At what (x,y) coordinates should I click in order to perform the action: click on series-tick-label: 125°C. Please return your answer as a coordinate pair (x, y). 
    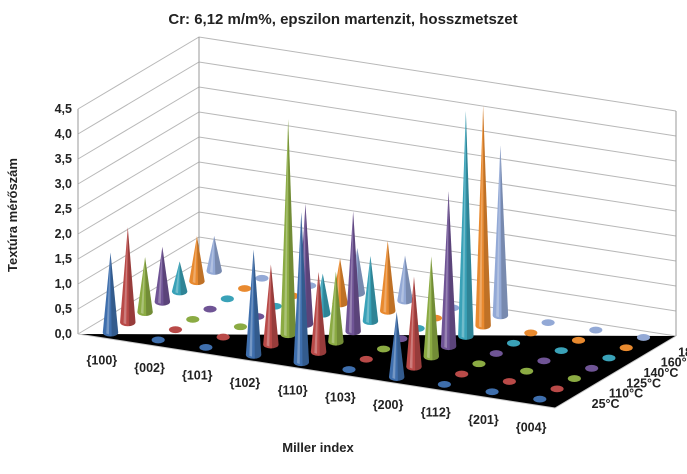
    Looking at the image, I should click on (643, 383).